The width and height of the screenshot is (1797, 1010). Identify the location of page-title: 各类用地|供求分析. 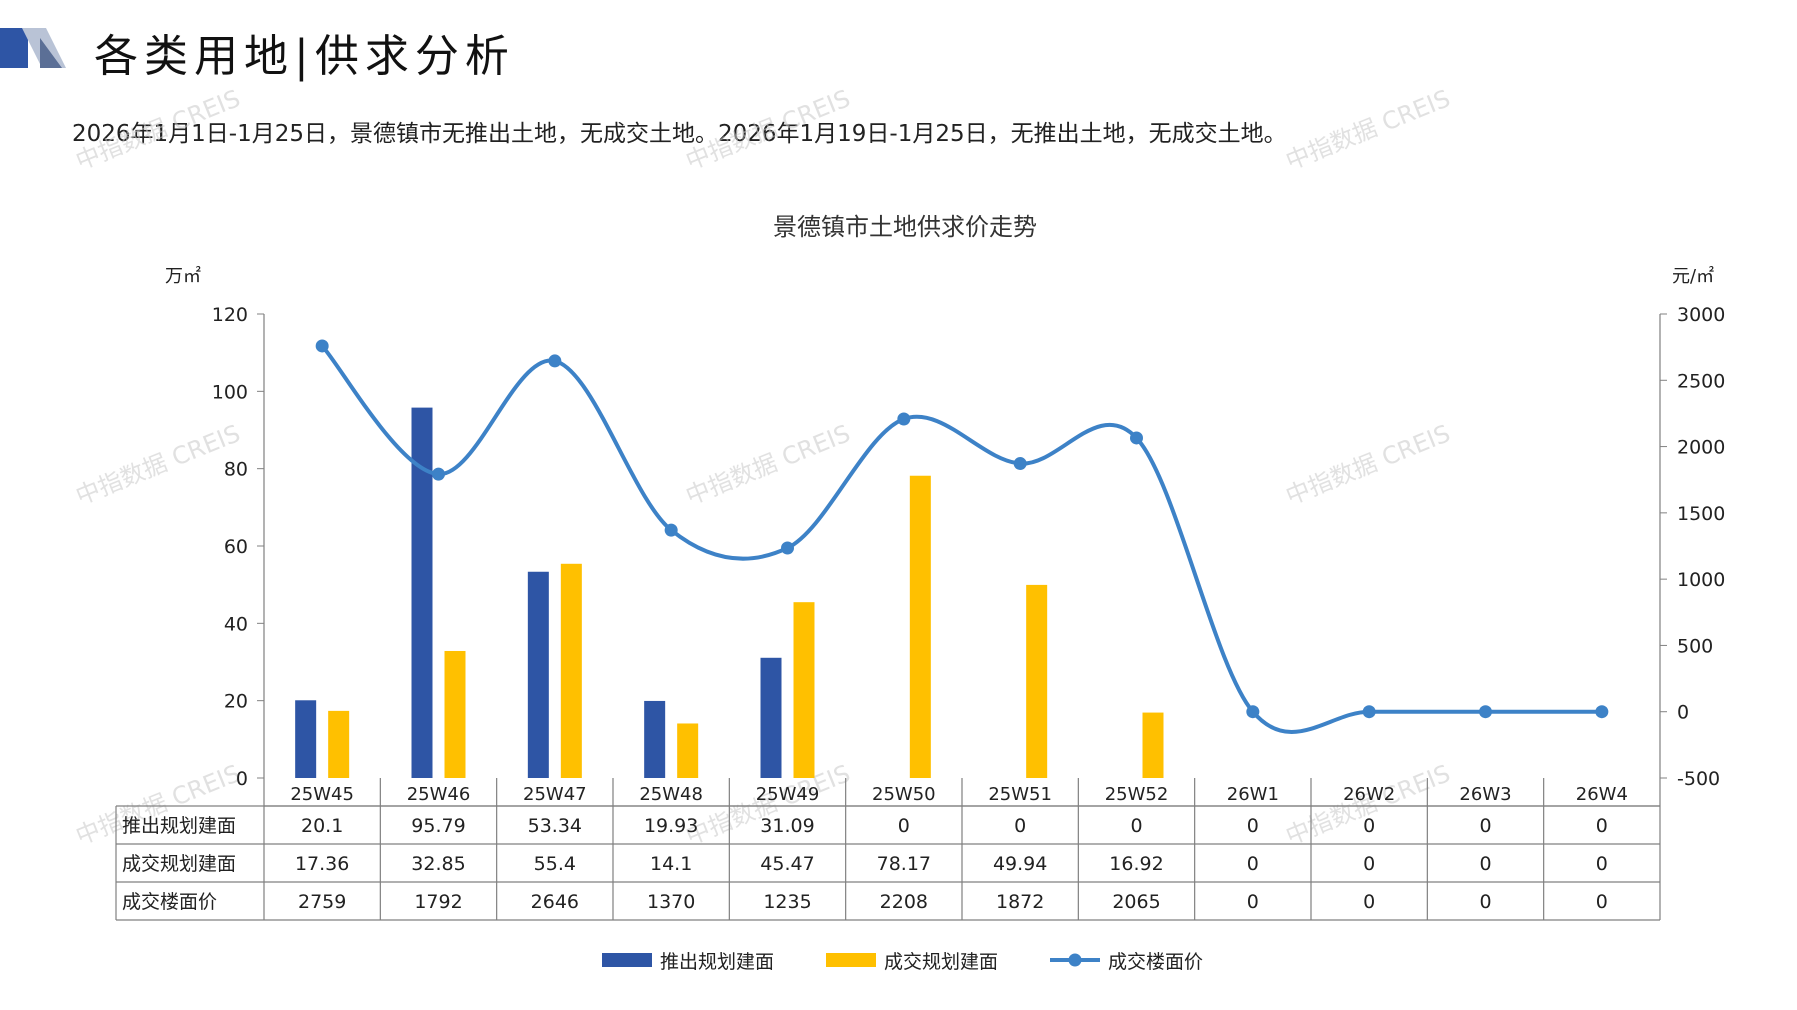
(304, 56).